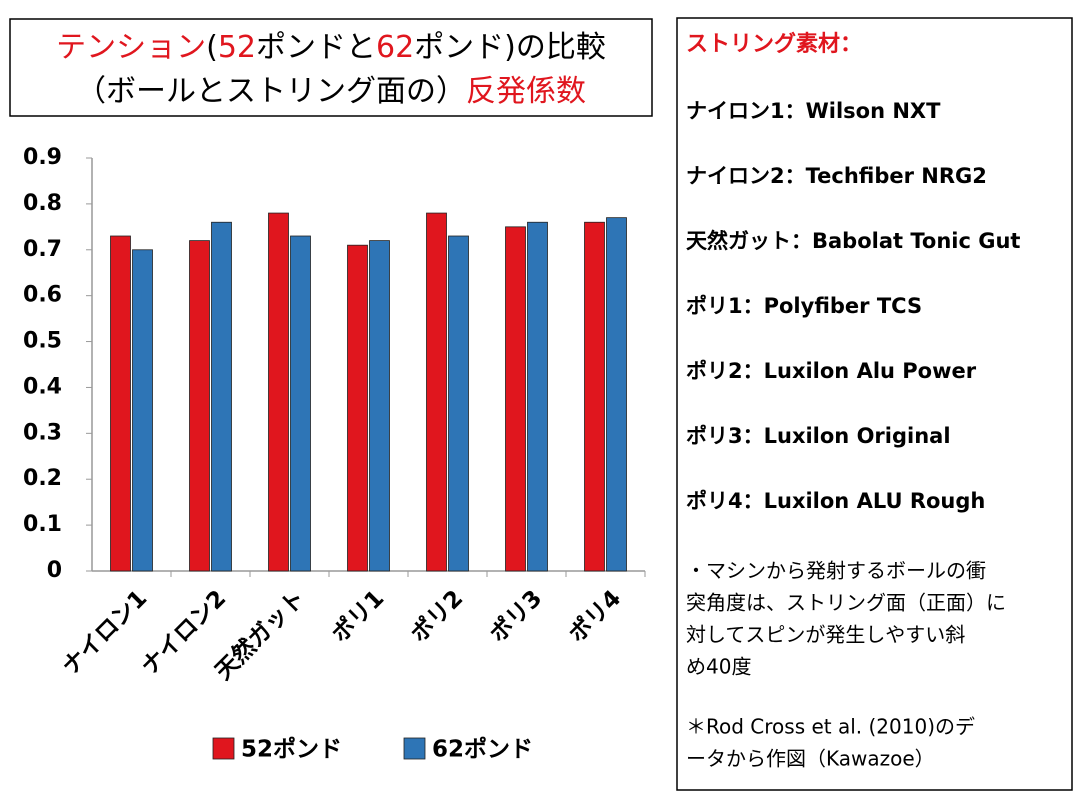 The image size is (1080, 810). What do you see at coordinates (42, 203) in the screenshot?
I see `y-tick-label: 0.8` at bounding box center [42, 203].